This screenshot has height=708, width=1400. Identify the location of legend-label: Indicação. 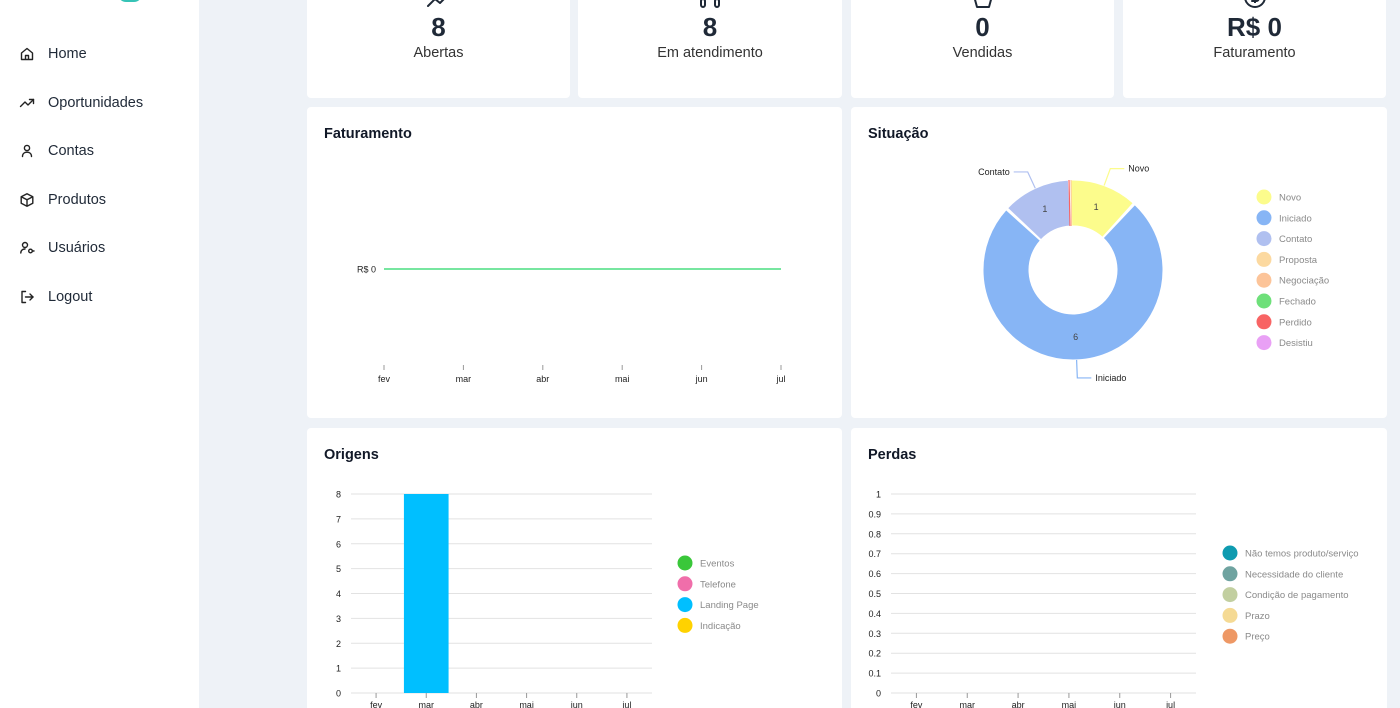
(720, 626).